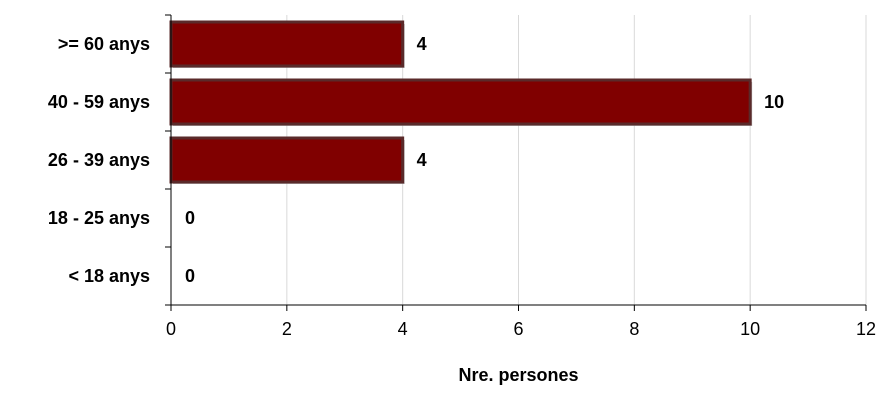  I want to click on x-tick-label-1: 2, so click(287, 329).